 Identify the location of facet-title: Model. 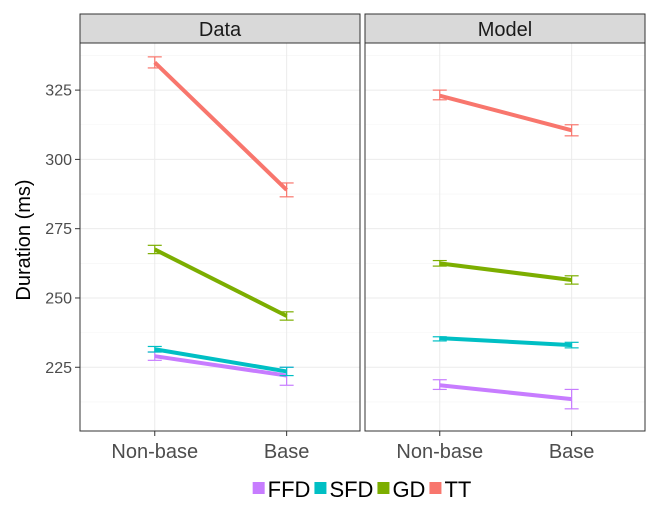
(505, 30).